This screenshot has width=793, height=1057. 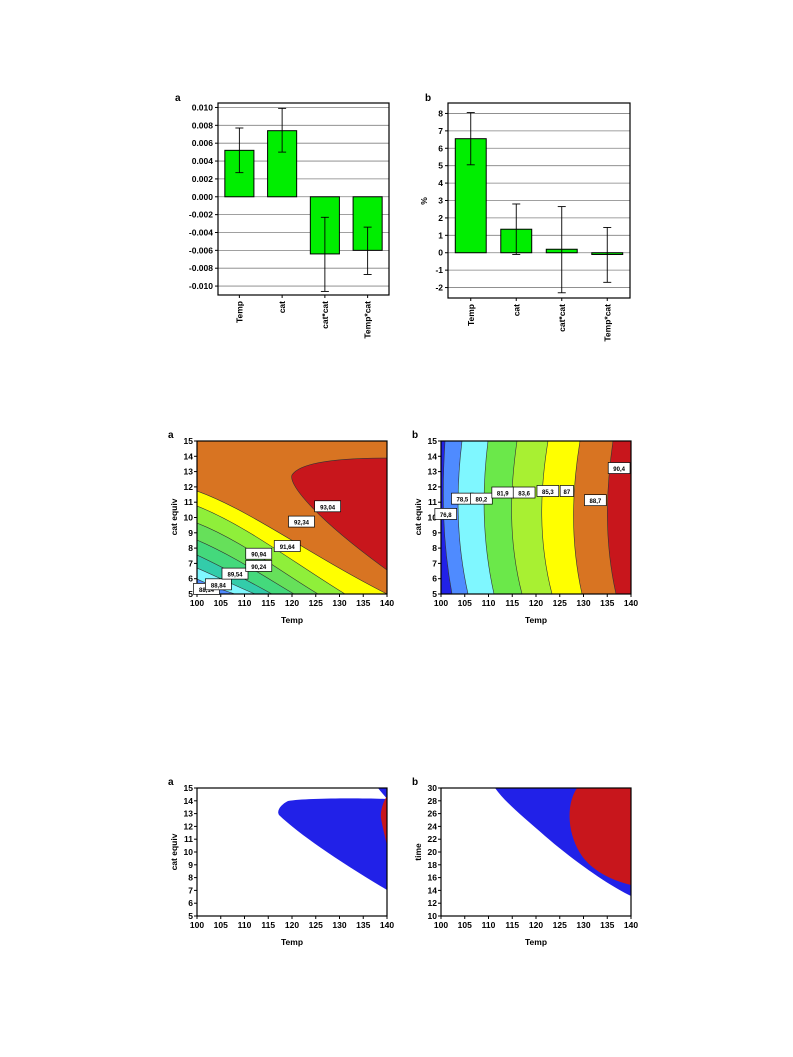 I want to click on y-tick-label: -0.004, so click(x=201, y=232).